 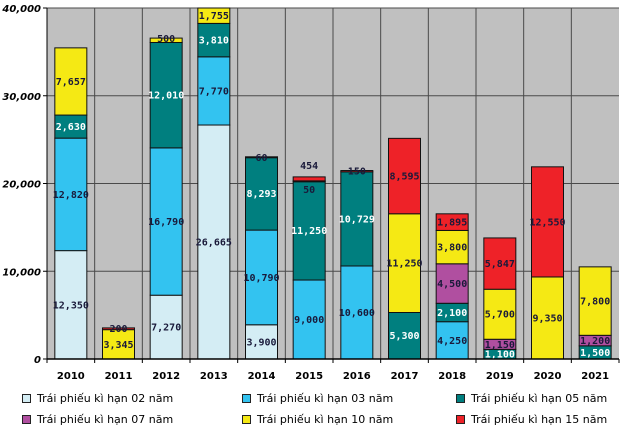 What do you see at coordinates (71, 376) in the screenshot?
I see `x-tick-label: 2010` at bounding box center [71, 376].